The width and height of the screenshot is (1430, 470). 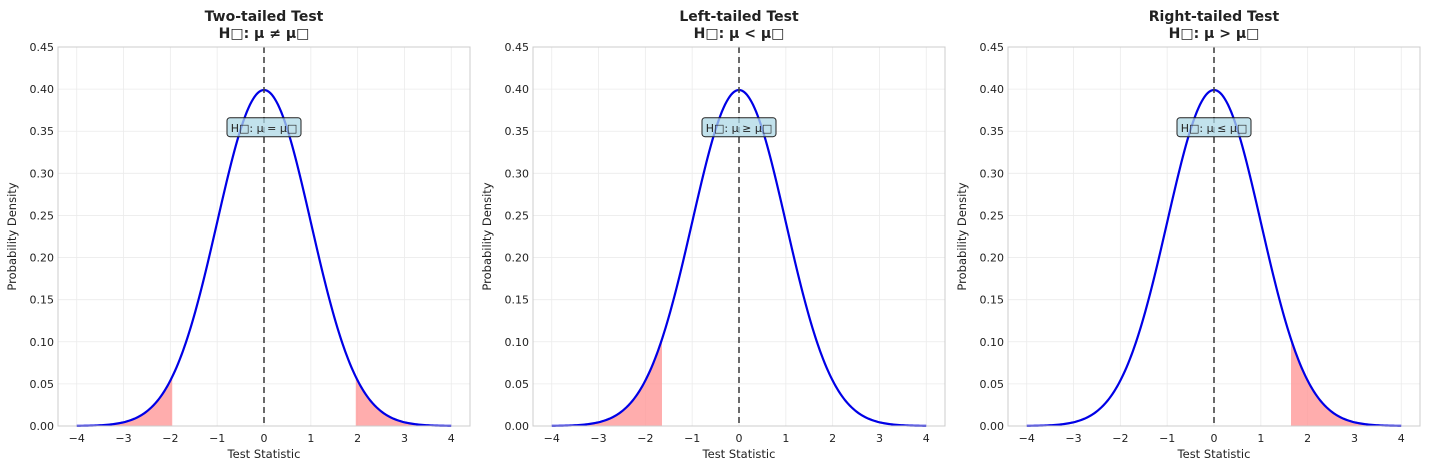 What do you see at coordinates (1214, 34) in the screenshot?
I see `chart-subtitle: H□: μ > μ□` at bounding box center [1214, 34].